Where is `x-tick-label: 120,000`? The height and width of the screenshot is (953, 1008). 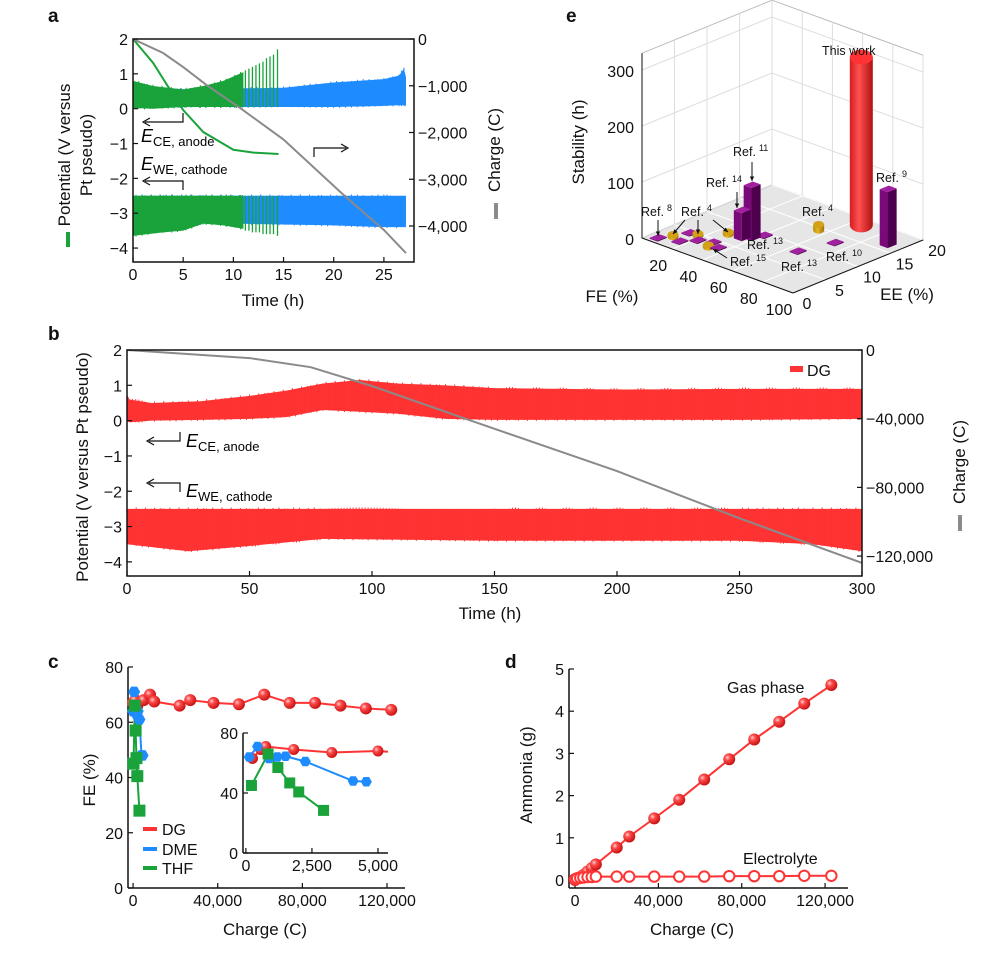
x-tick-label: 120,000 is located at coordinates (387, 901).